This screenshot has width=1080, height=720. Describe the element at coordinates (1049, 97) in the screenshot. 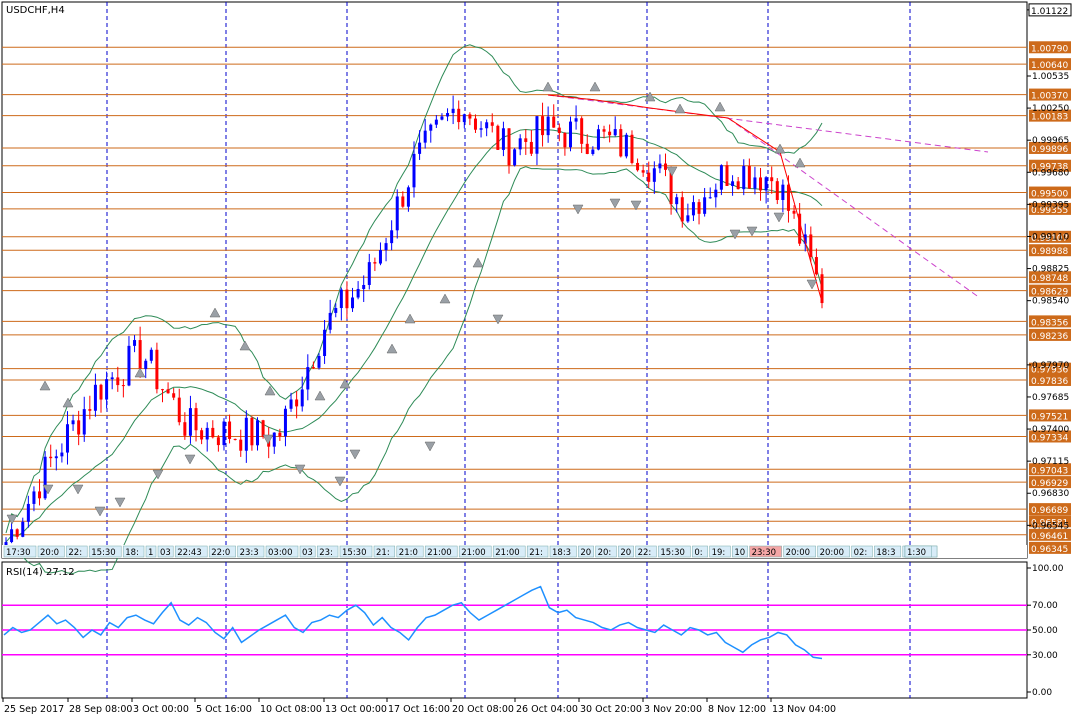

I see `price-level-label: 1.00370` at that location.